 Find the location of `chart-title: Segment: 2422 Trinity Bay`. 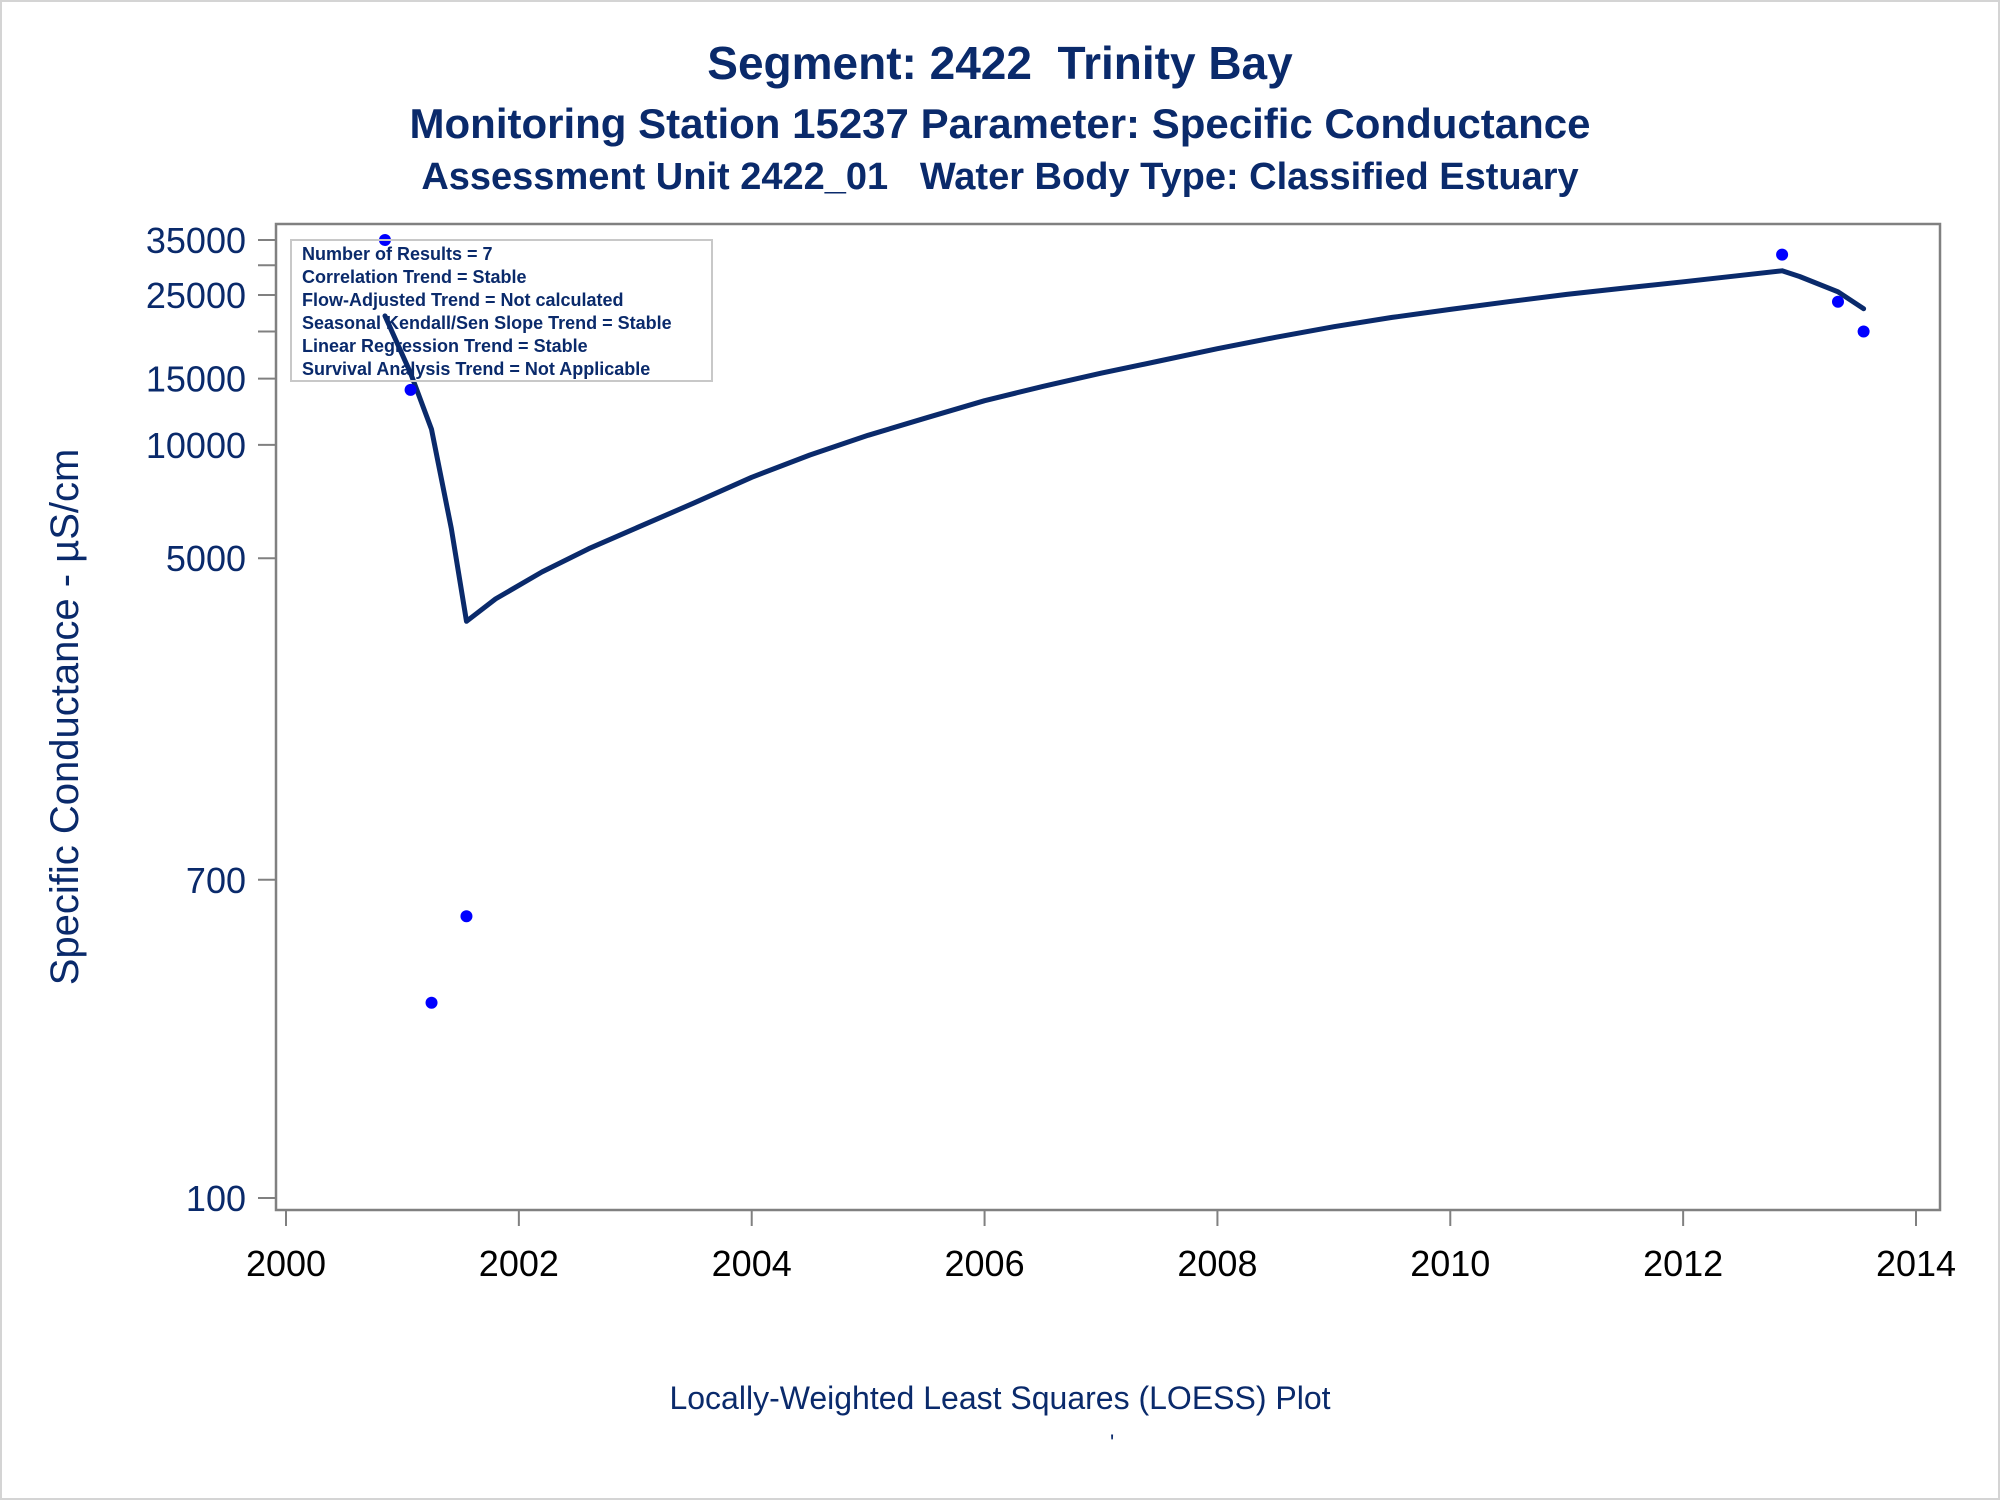

chart-title: Segment: 2422 Trinity Bay is located at coordinates (1000, 63).